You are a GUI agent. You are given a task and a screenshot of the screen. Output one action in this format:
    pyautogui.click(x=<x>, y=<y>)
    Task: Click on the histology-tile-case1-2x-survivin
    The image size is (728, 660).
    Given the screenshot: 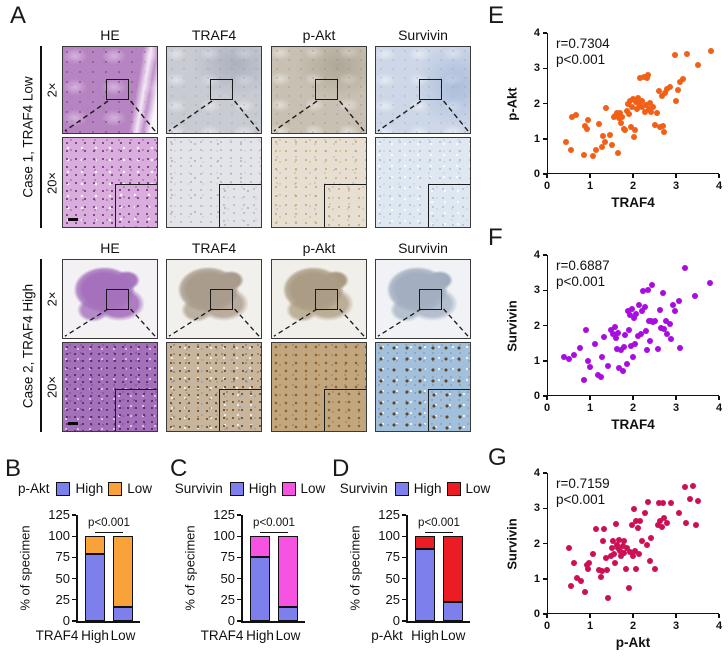 What is the action you would take?
    pyautogui.click(x=423, y=90)
    